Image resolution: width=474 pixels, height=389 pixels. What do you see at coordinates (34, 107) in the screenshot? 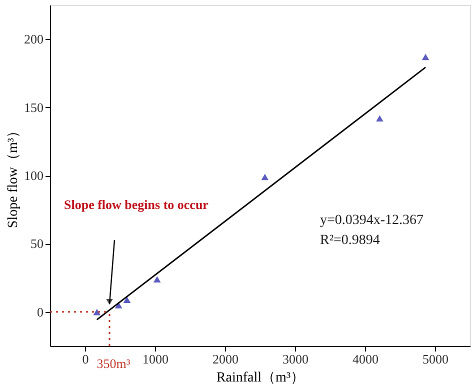
I see `y-tick-label: 150` at bounding box center [34, 107].